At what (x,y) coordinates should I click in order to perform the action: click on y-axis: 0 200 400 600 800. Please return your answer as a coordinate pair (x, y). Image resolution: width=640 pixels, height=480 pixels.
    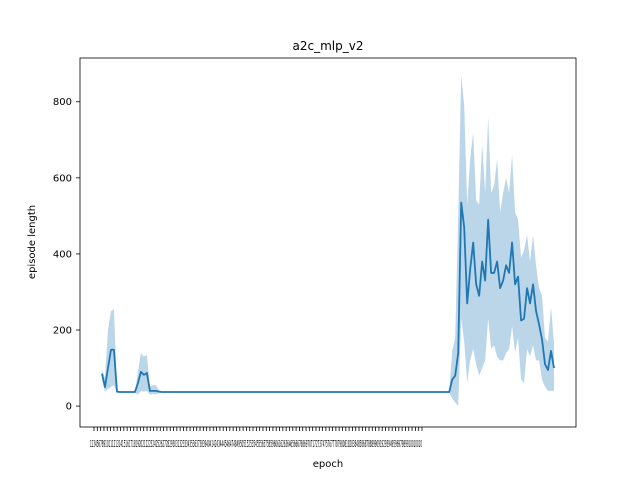
    Looking at the image, I should click on (66, 255).